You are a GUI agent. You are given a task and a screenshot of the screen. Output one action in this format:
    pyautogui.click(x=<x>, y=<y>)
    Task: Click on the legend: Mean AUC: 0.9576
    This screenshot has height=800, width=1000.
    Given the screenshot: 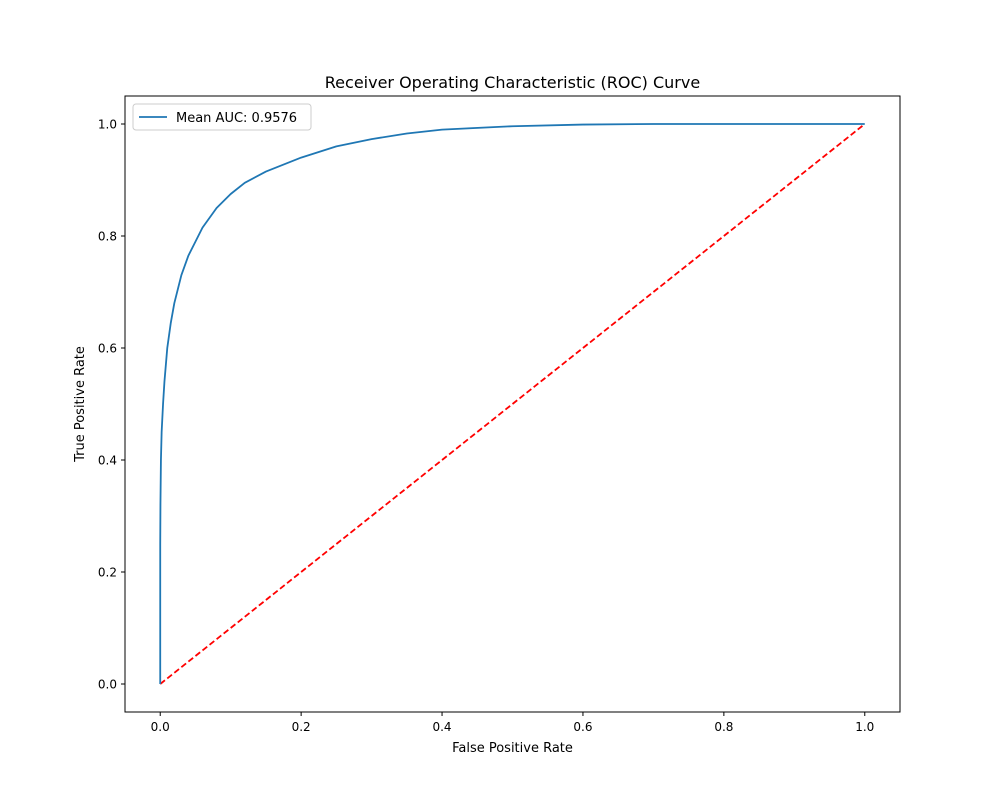 What is the action you would take?
    pyautogui.click(x=222, y=117)
    